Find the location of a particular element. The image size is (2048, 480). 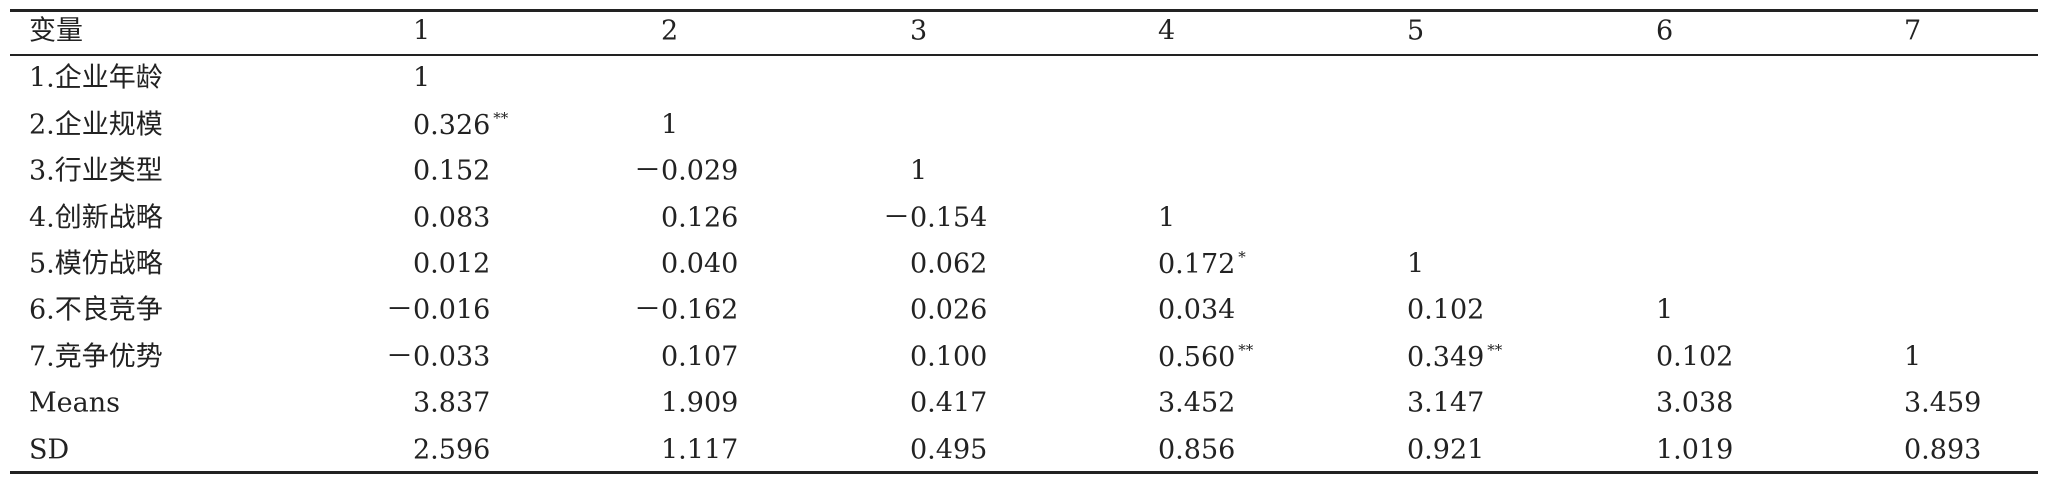

table-cell: 0.893 is located at coordinates (1943, 450).